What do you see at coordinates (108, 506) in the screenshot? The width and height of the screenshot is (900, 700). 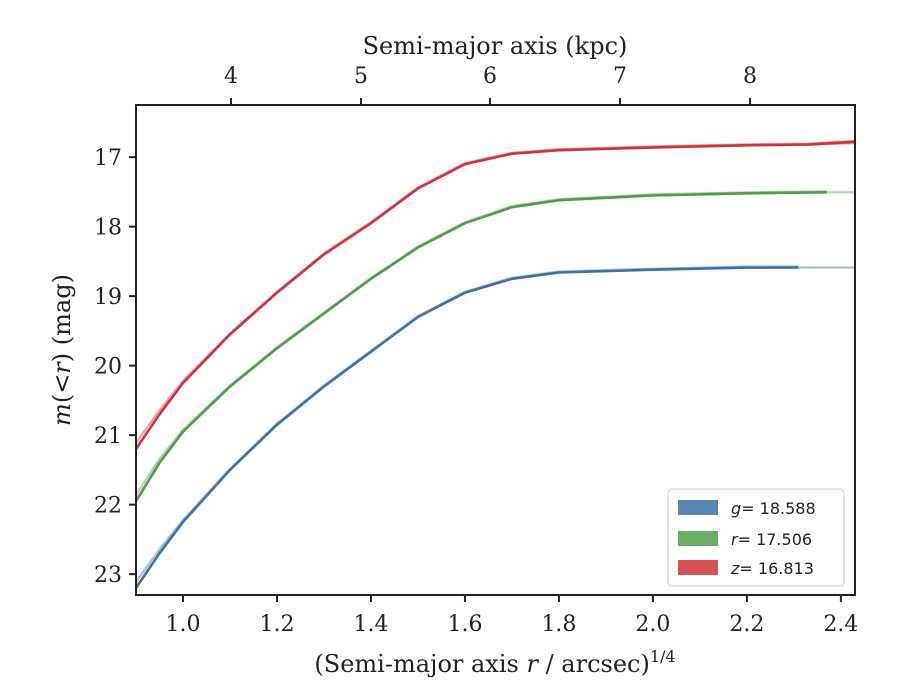 I see `y-tick-label: 22` at bounding box center [108, 506].